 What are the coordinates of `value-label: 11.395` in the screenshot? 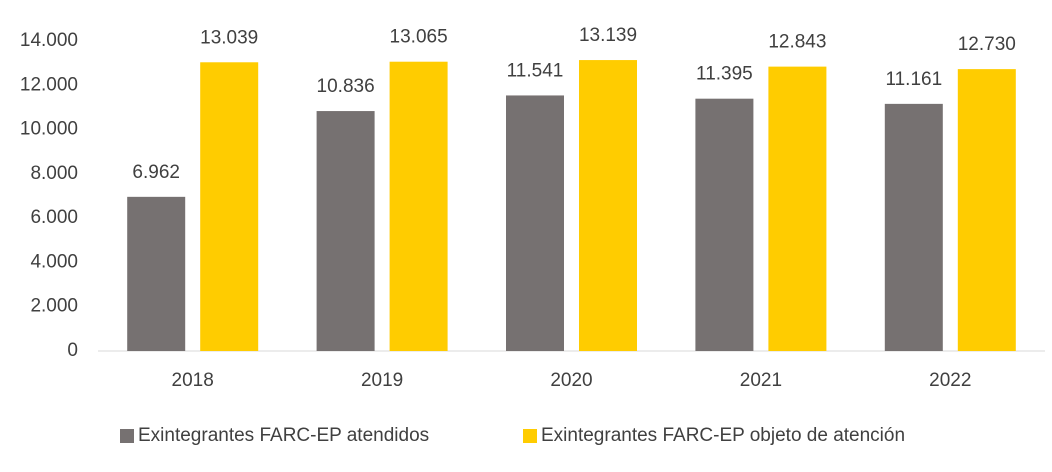 It's located at (724, 74).